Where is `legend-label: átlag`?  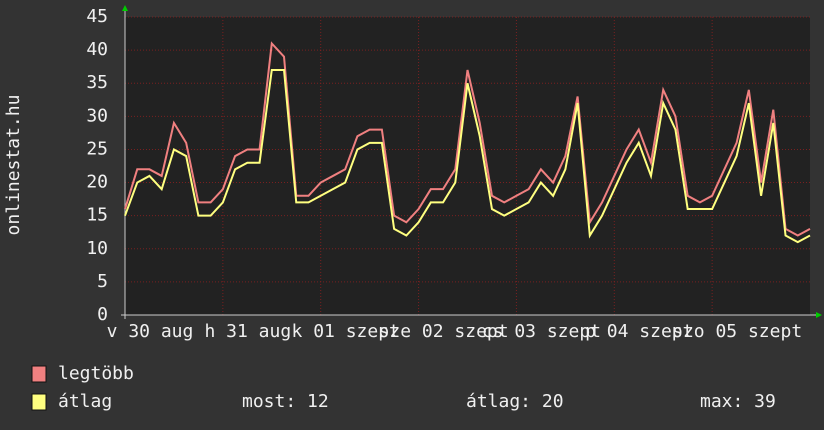 legend-label: átlag is located at coordinates (85, 401).